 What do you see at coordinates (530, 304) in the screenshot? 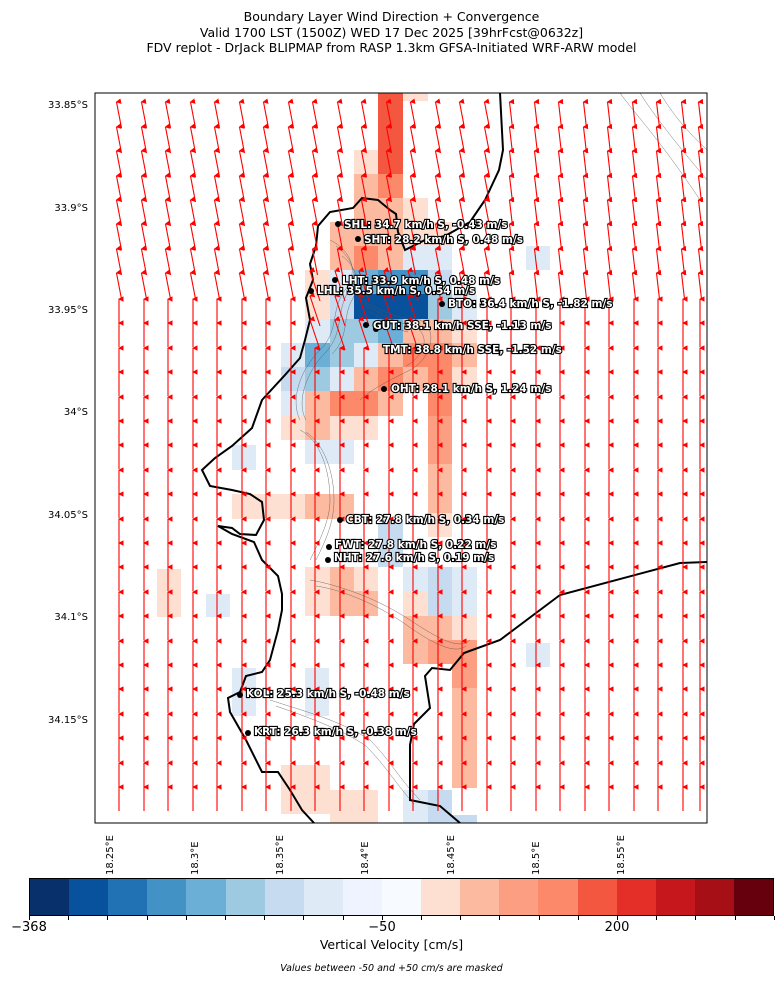
I see `station-label: BTO: 36.4 km/h S, -1.82 m/s` at bounding box center [530, 304].